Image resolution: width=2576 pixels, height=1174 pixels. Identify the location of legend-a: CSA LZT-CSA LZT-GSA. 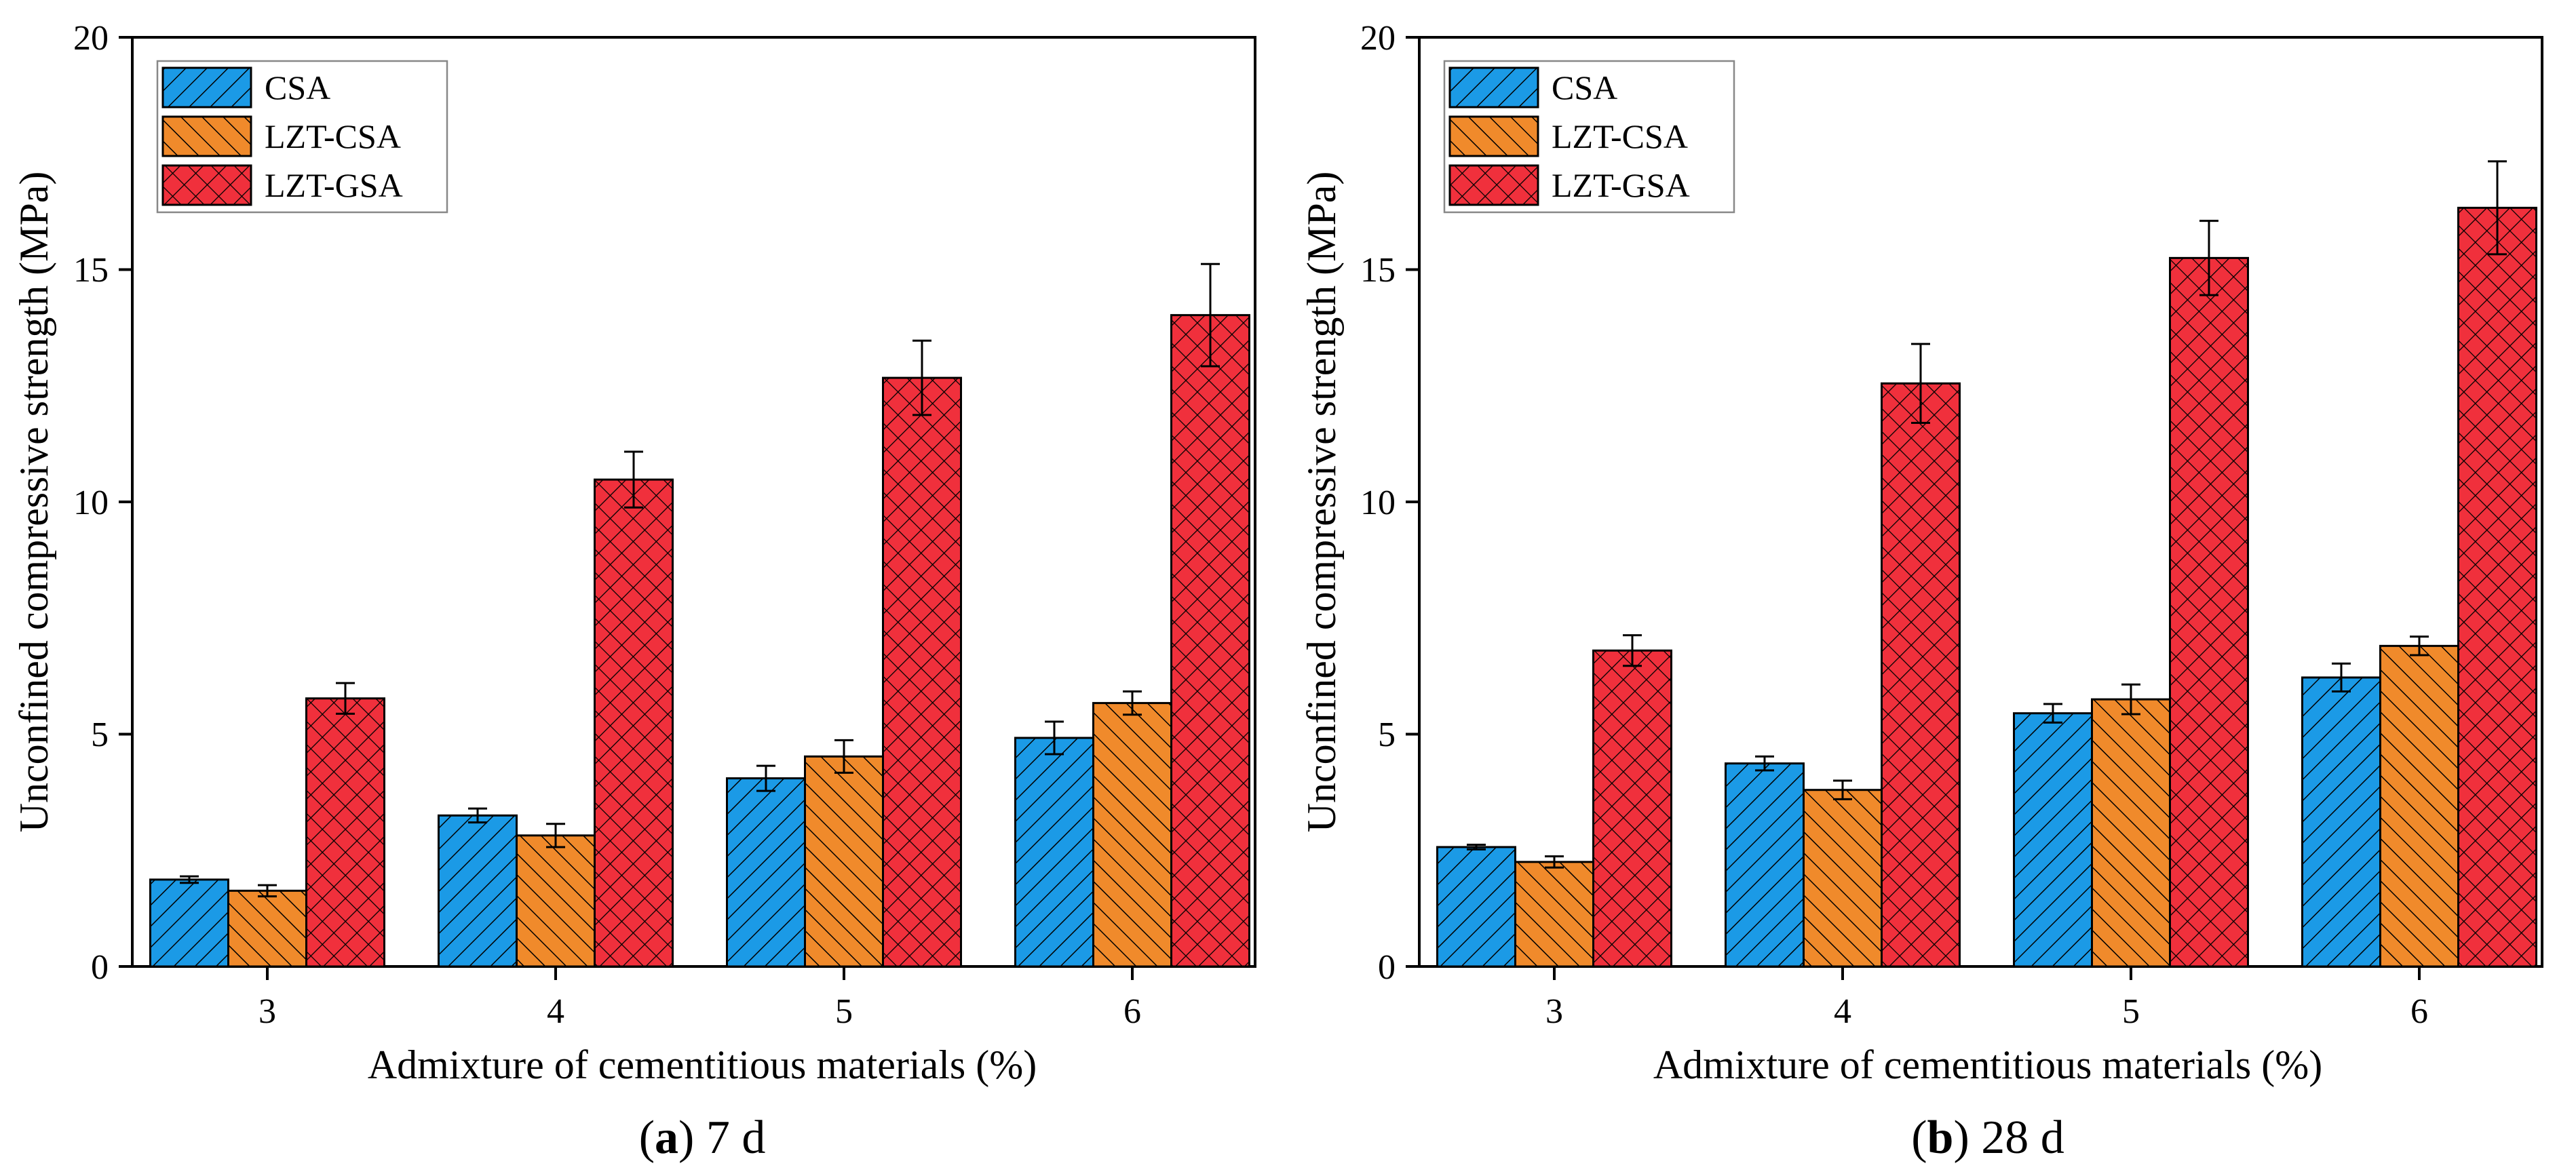
(302, 137).